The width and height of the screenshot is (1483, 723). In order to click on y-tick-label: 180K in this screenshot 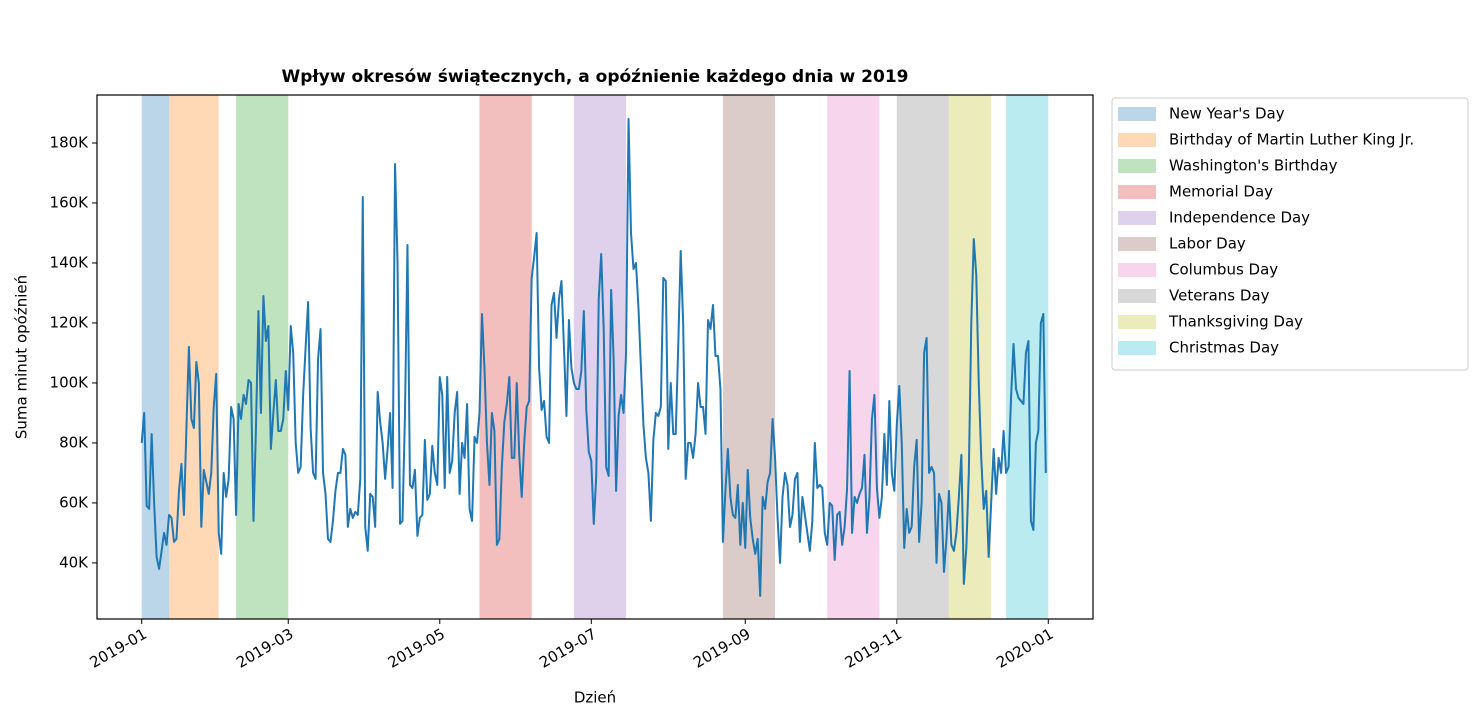, I will do `click(70, 142)`.